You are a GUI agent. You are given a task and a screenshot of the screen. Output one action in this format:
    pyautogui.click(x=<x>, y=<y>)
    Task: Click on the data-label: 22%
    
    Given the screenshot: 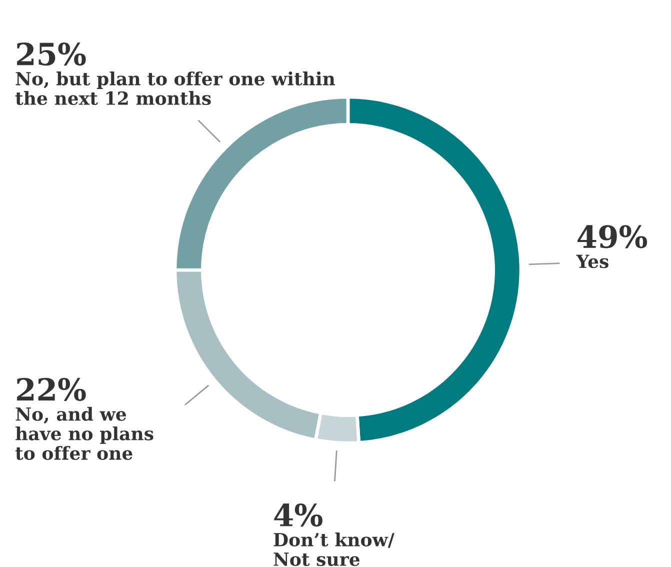 What is the action you would take?
    pyautogui.click(x=51, y=389)
    